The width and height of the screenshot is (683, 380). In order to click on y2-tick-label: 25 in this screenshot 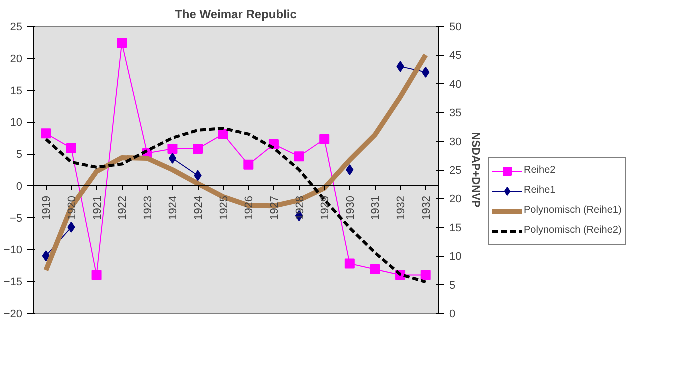, I will do `click(456, 171)`.